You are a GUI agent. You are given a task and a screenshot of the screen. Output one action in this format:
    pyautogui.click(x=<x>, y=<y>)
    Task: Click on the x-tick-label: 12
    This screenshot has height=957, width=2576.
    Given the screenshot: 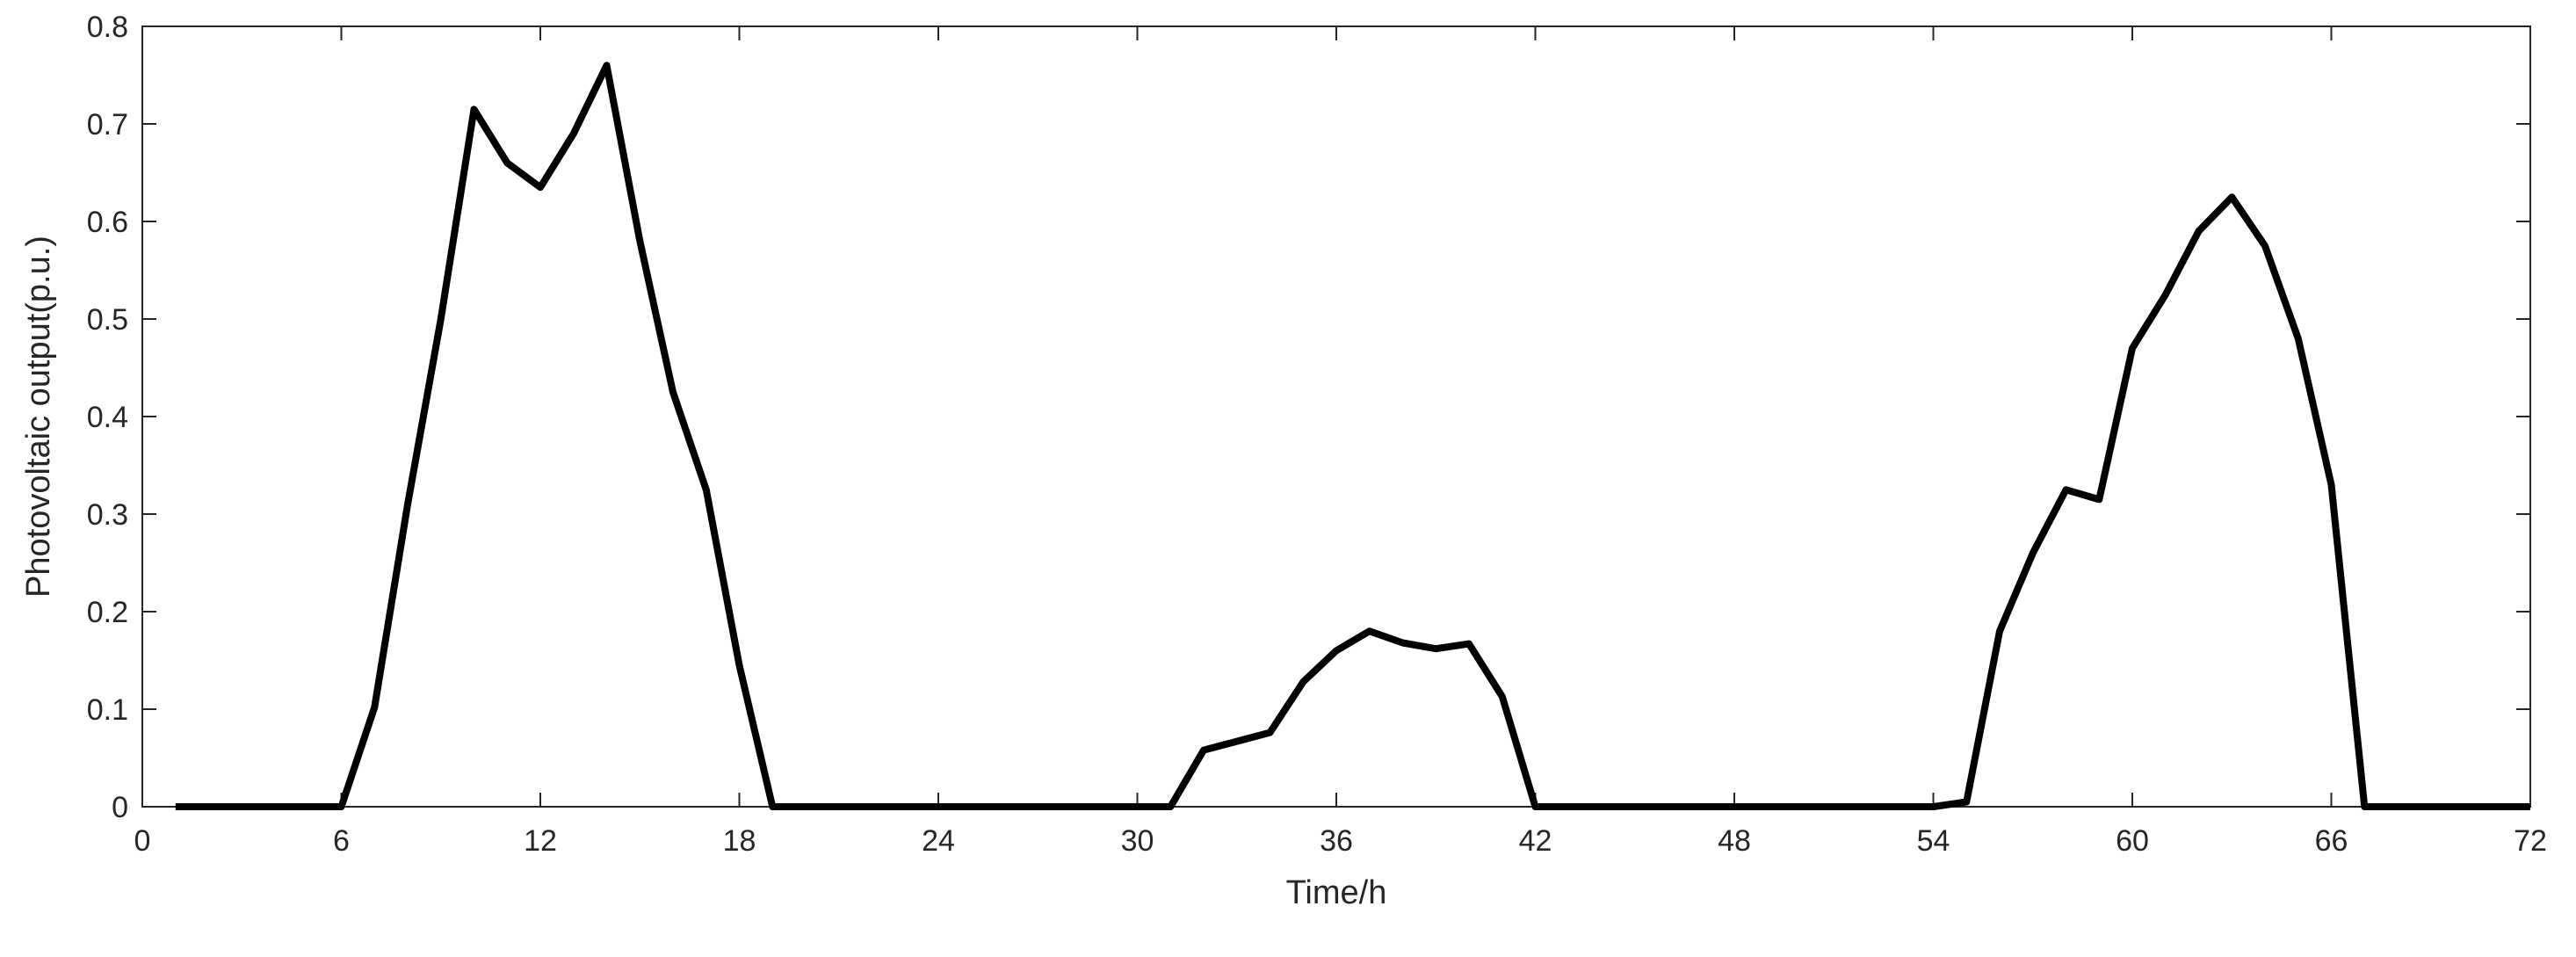 What is the action you would take?
    pyautogui.click(x=540, y=841)
    